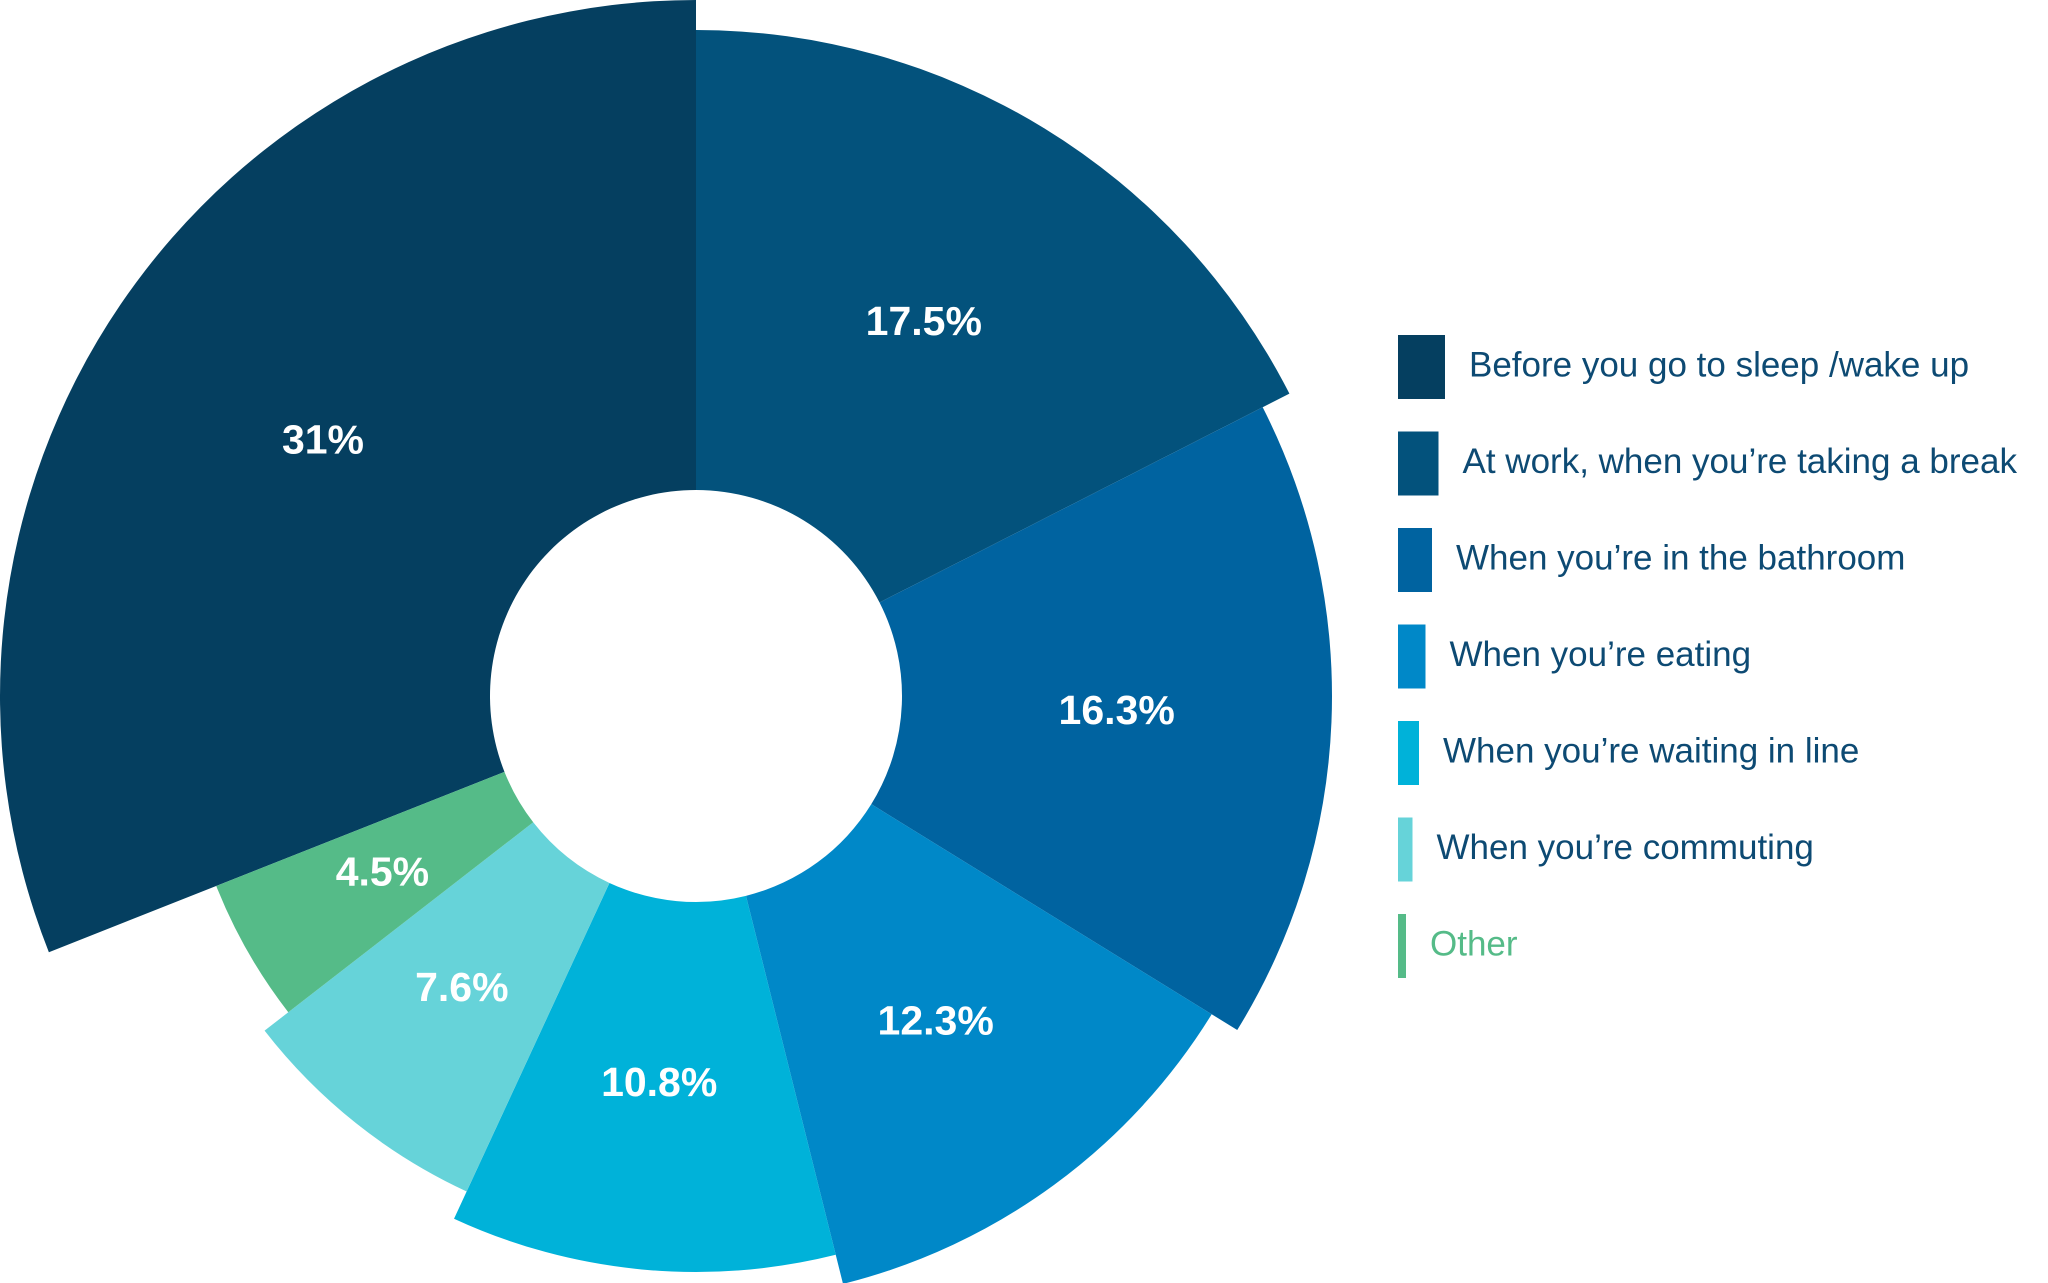 Image resolution: width=2048 pixels, height=1283 pixels. I want to click on value-label: 12.3%, so click(936, 1021).